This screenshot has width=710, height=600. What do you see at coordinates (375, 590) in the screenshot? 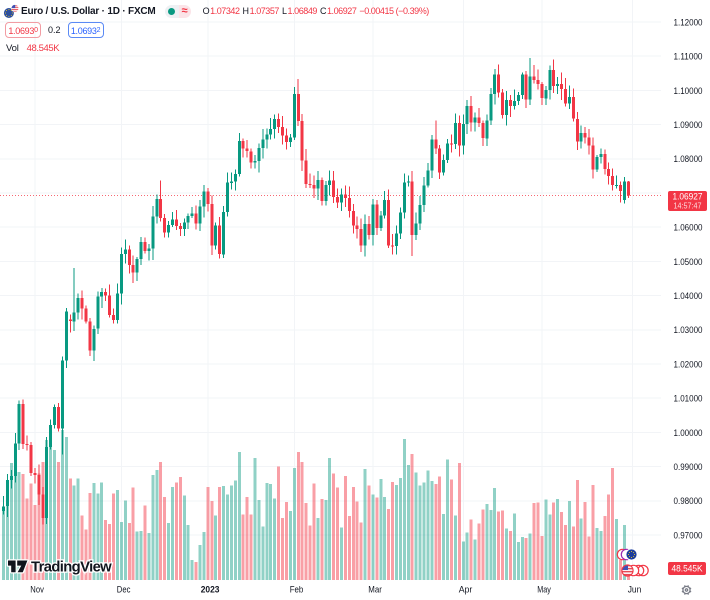
I see `svg-text: Mar` at bounding box center [375, 590].